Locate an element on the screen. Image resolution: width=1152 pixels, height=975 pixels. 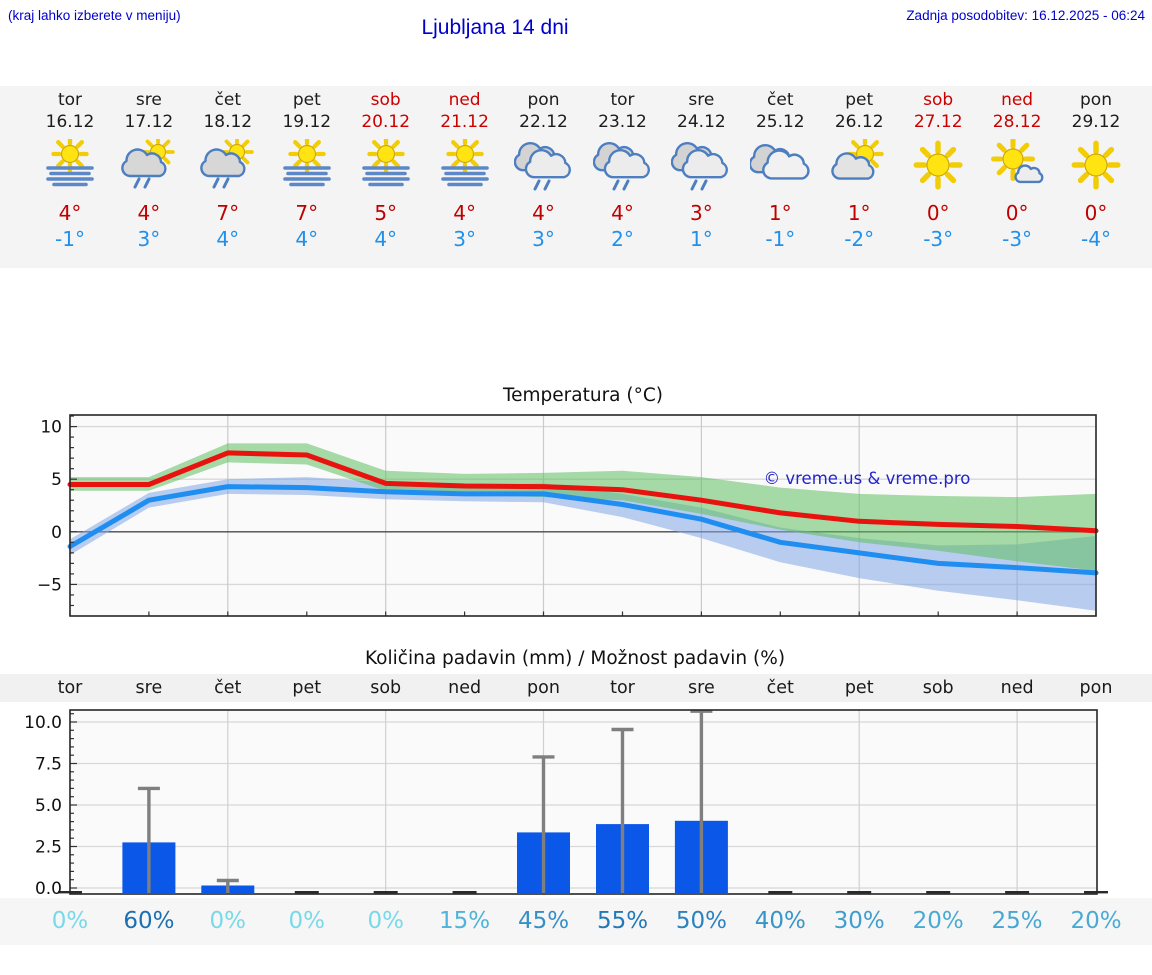
temp-ytick: 5 is located at coordinates (56, 480).